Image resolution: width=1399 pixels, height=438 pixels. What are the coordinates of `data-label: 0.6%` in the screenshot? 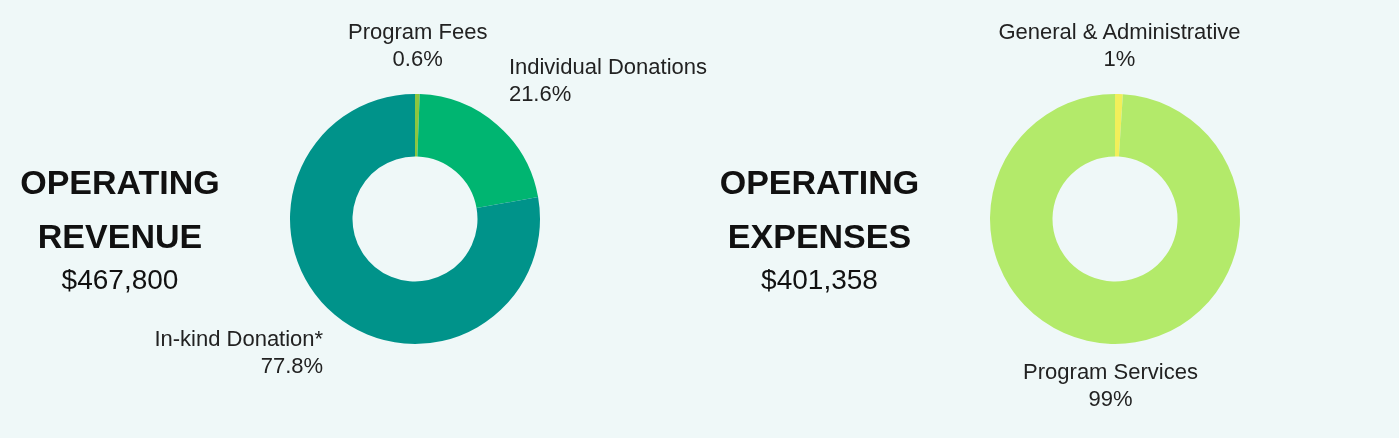 It's located at (417, 59).